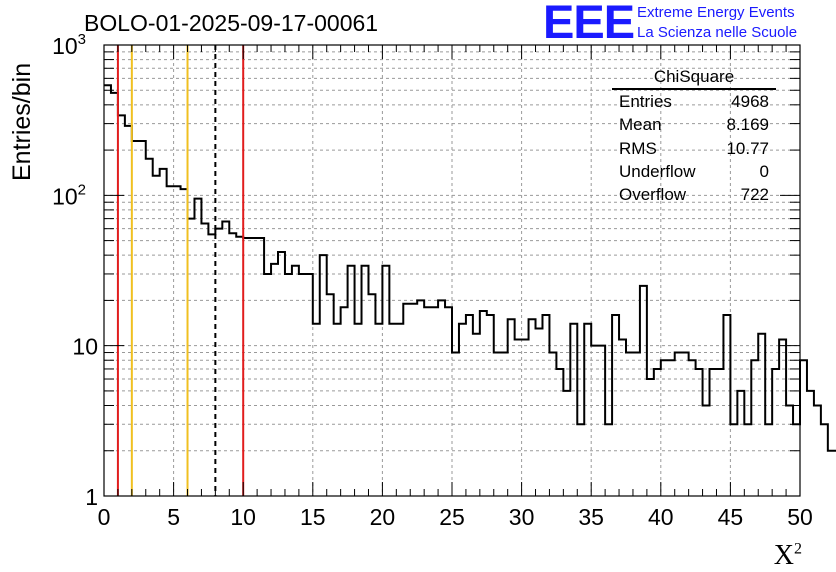 Image resolution: width=836 pixels, height=572 pixels. I want to click on logo-mark: EEE, so click(589, 24).